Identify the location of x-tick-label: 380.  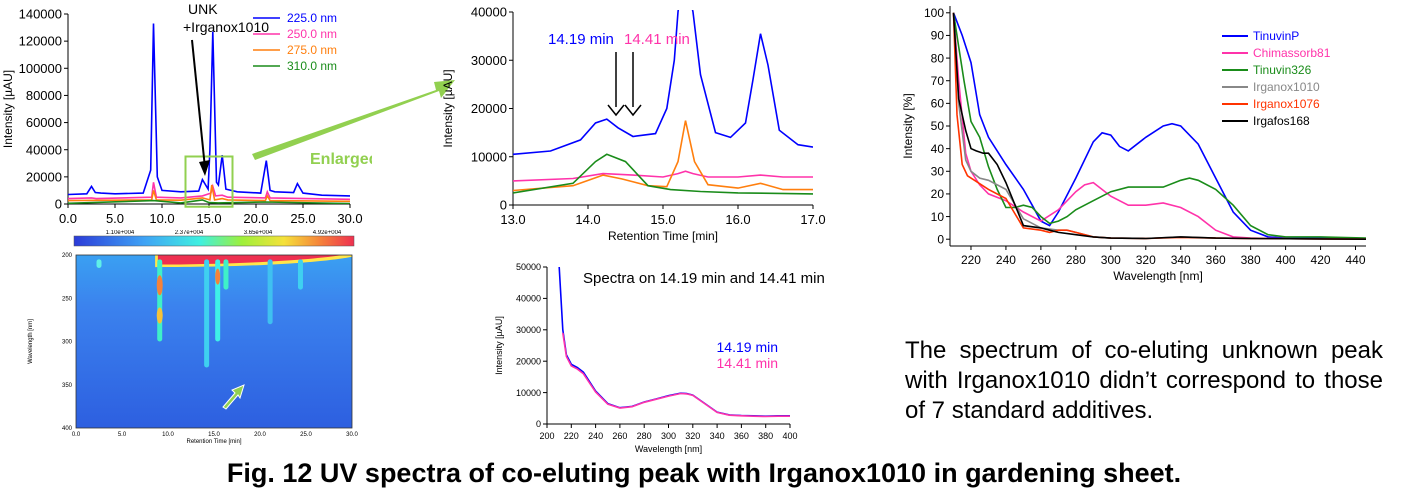
(1251, 260).